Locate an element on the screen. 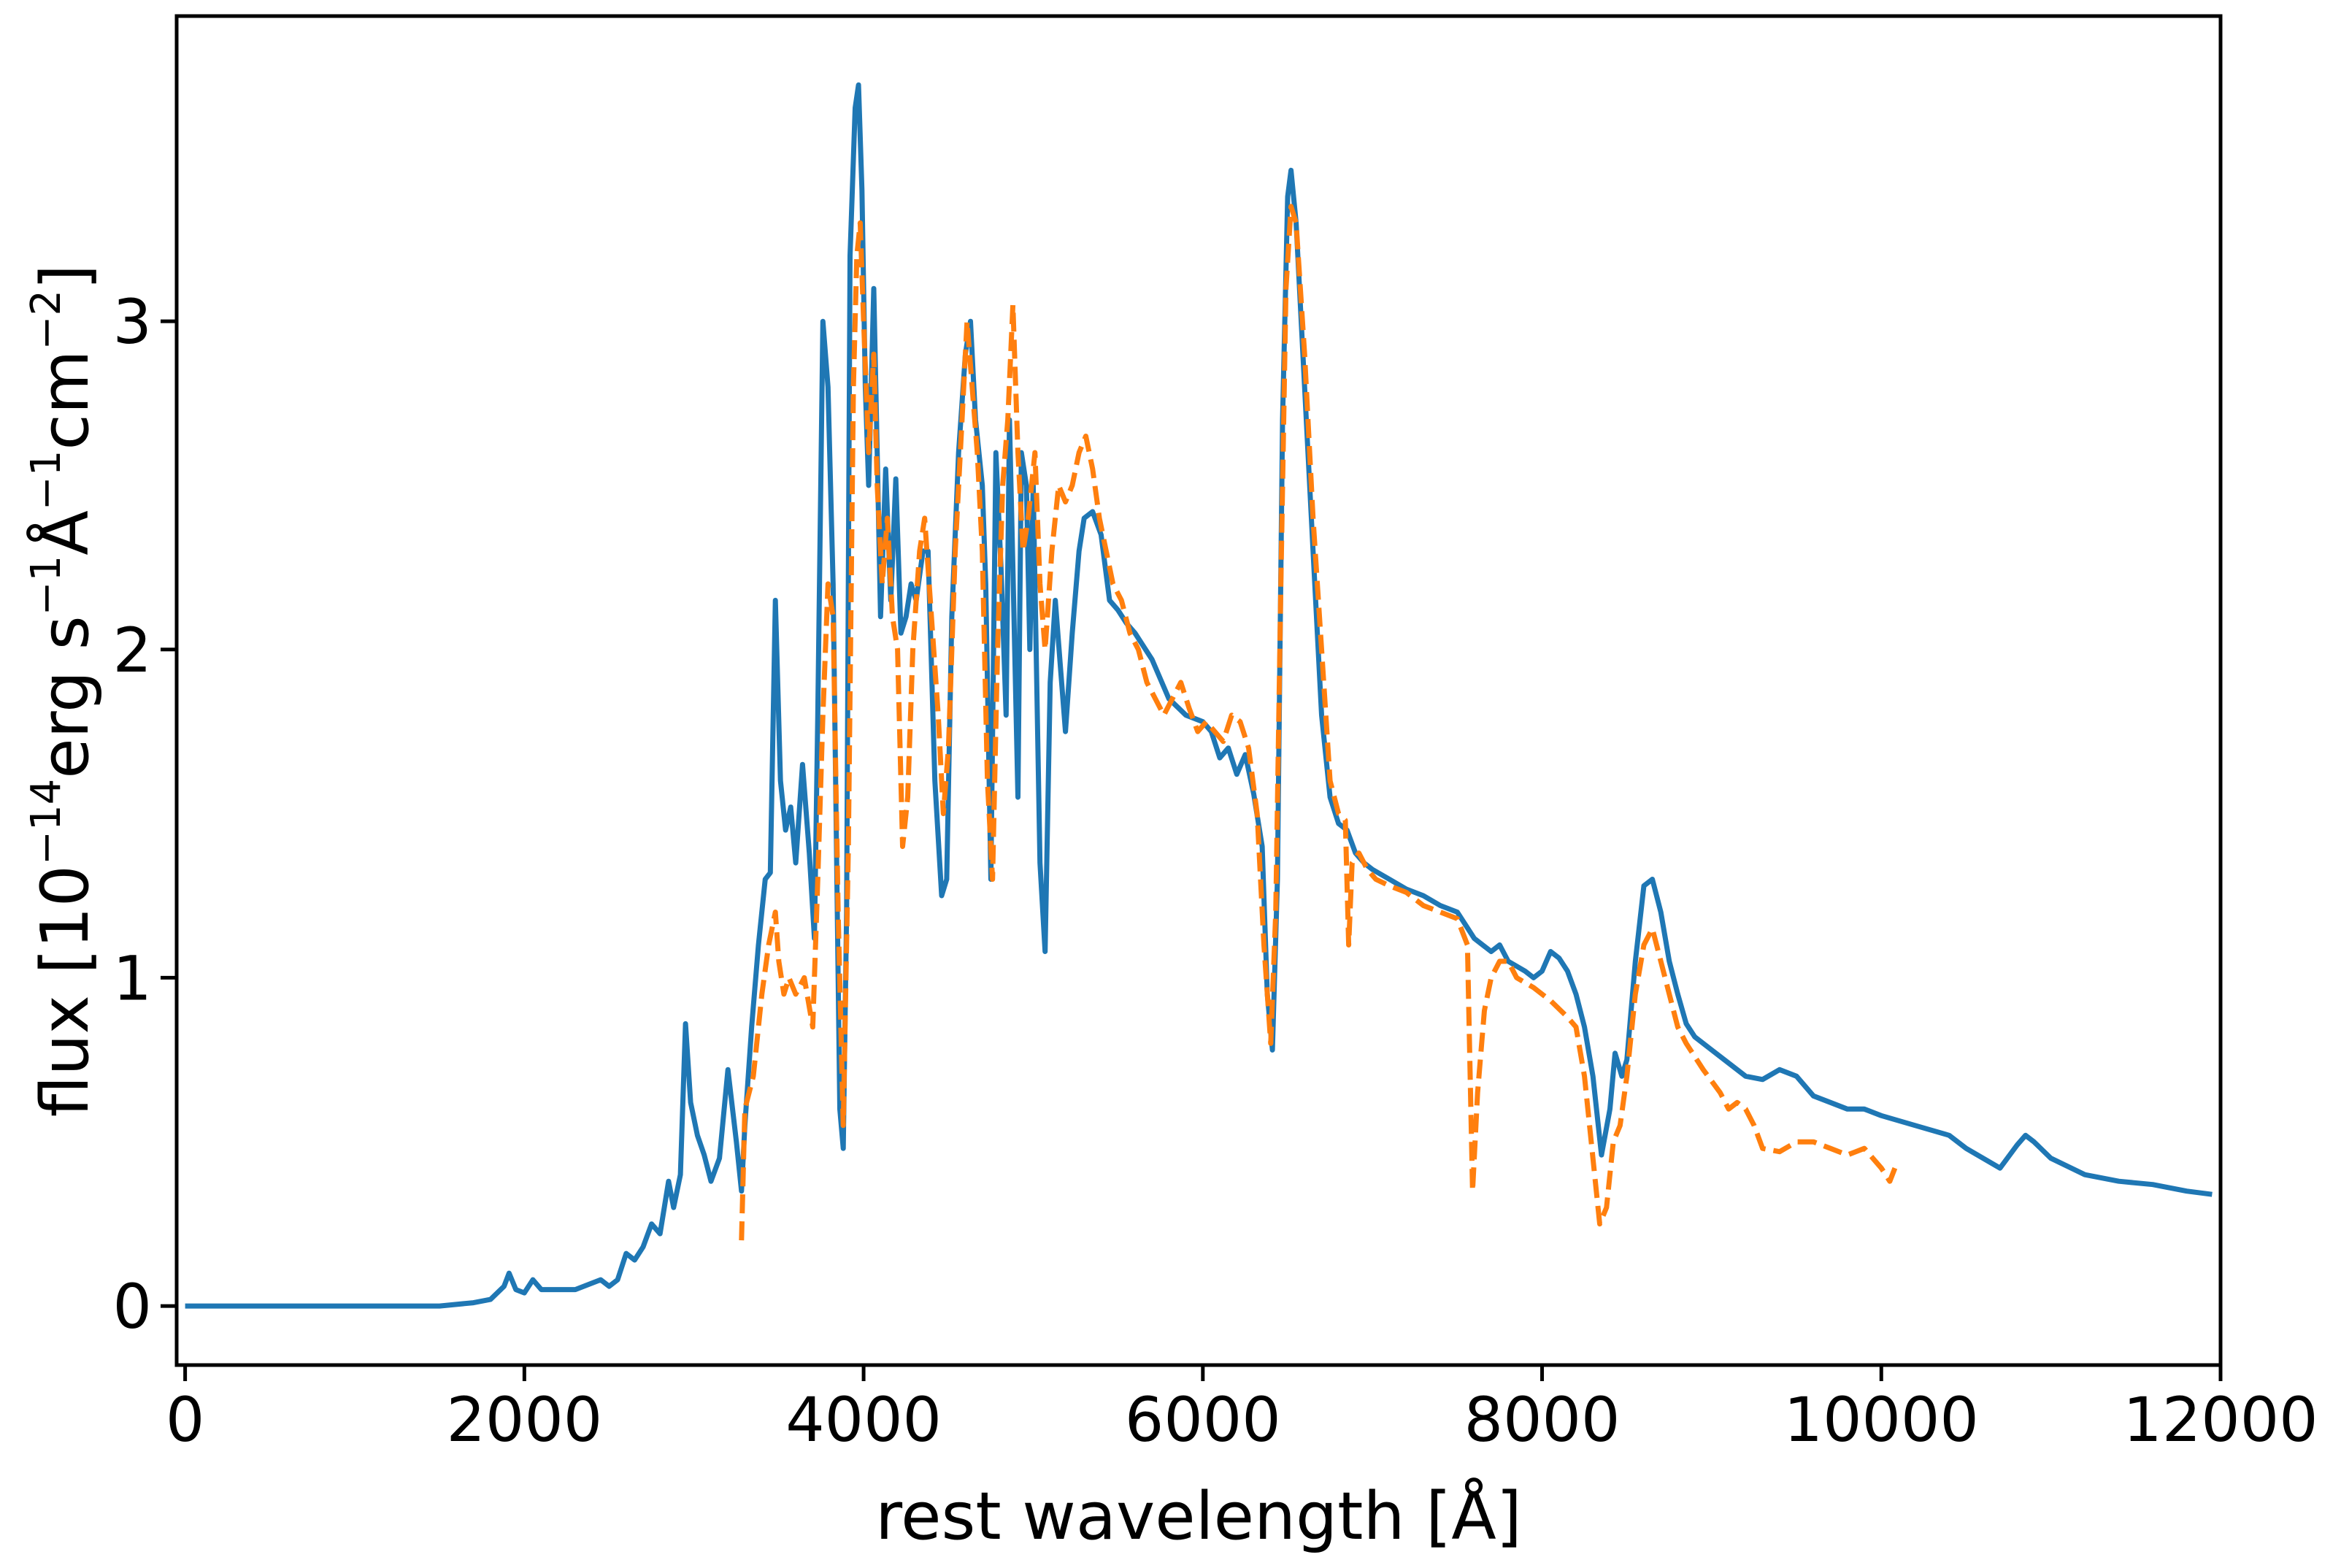  y-tick-label: 3 is located at coordinates (132, 322).